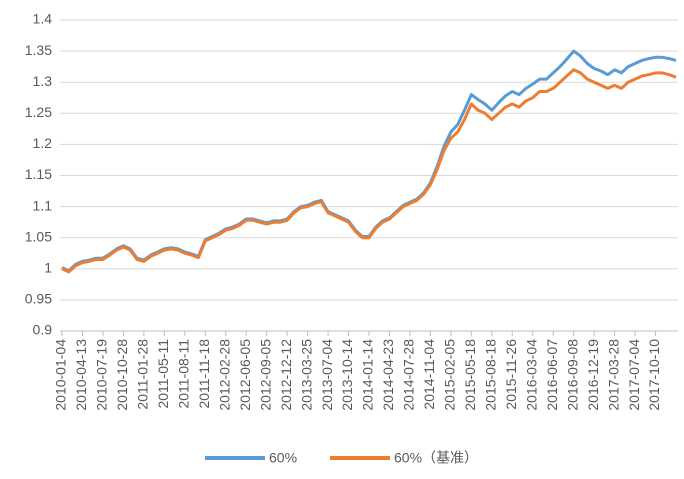 This screenshot has width=684, height=479. What do you see at coordinates (470, 375) in the screenshot?
I see `x-tick-label: 2015-05-18` at bounding box center [470, 375].